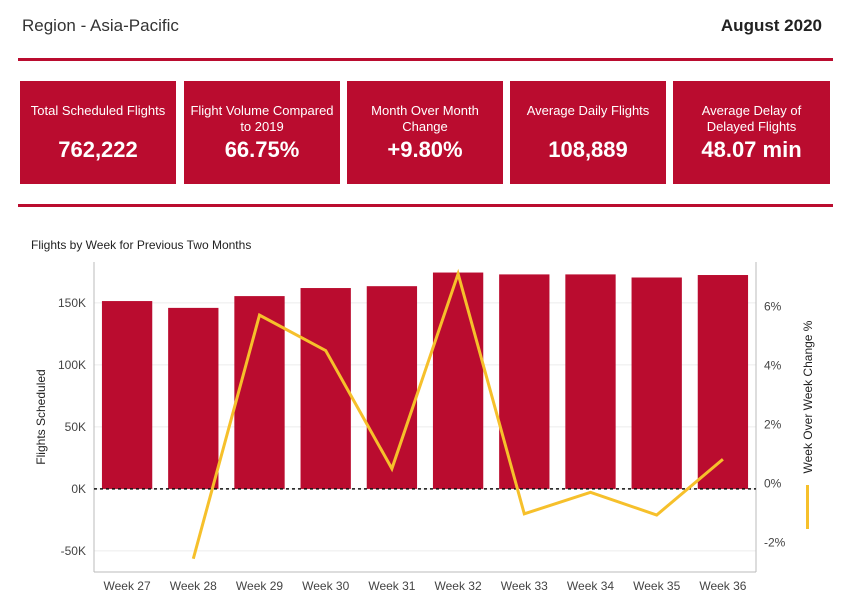 Image resolution: width=842 pixels, height=608 pixels. Describe the element at coordinates (425, 118) in the screenshot. I see `kpi-label: Month Over Month Change` at that location.